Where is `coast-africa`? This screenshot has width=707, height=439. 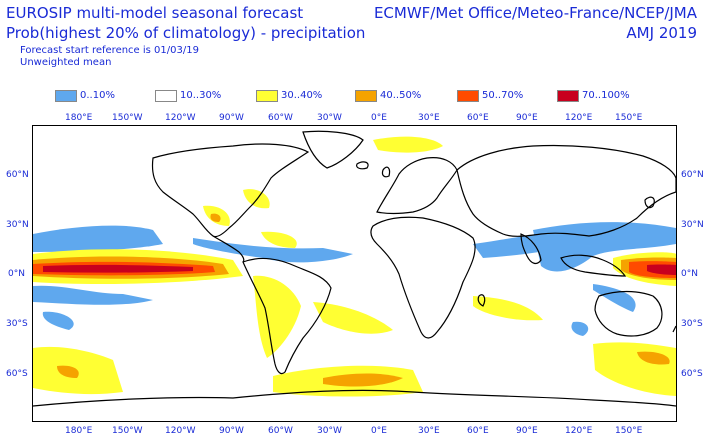
coast-africa is located at coordinates (423, 277).